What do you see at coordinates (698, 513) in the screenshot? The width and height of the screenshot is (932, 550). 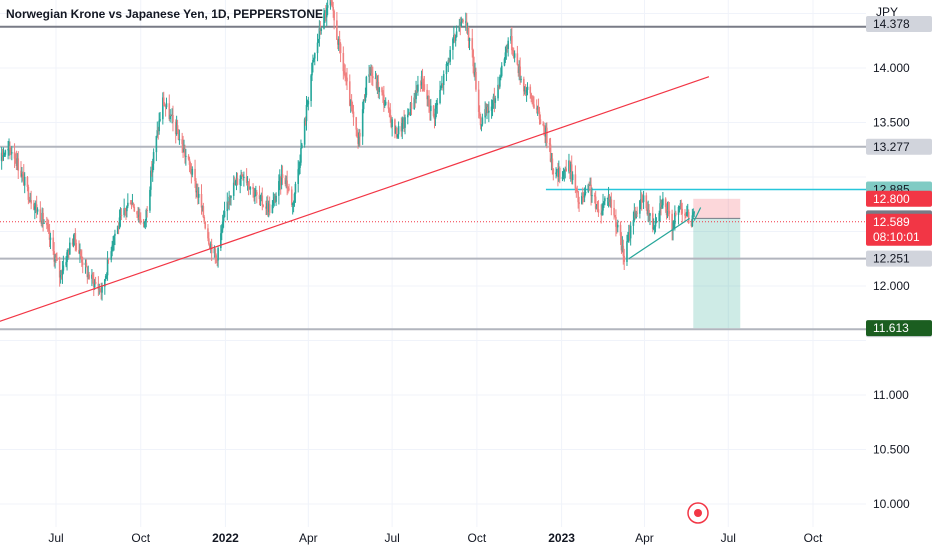 I see `alert-marker-icon` at bounding box center [698, 513].